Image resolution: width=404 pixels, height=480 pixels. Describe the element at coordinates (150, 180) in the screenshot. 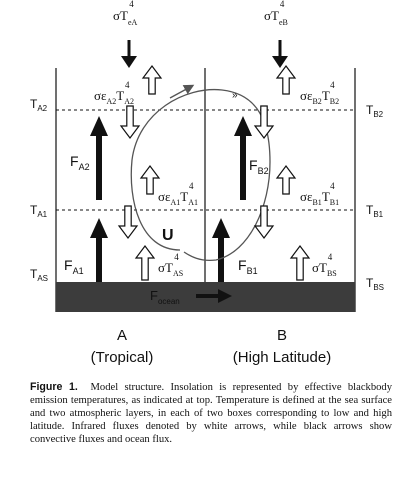

I see `ir-pair-a1-up` at that location.